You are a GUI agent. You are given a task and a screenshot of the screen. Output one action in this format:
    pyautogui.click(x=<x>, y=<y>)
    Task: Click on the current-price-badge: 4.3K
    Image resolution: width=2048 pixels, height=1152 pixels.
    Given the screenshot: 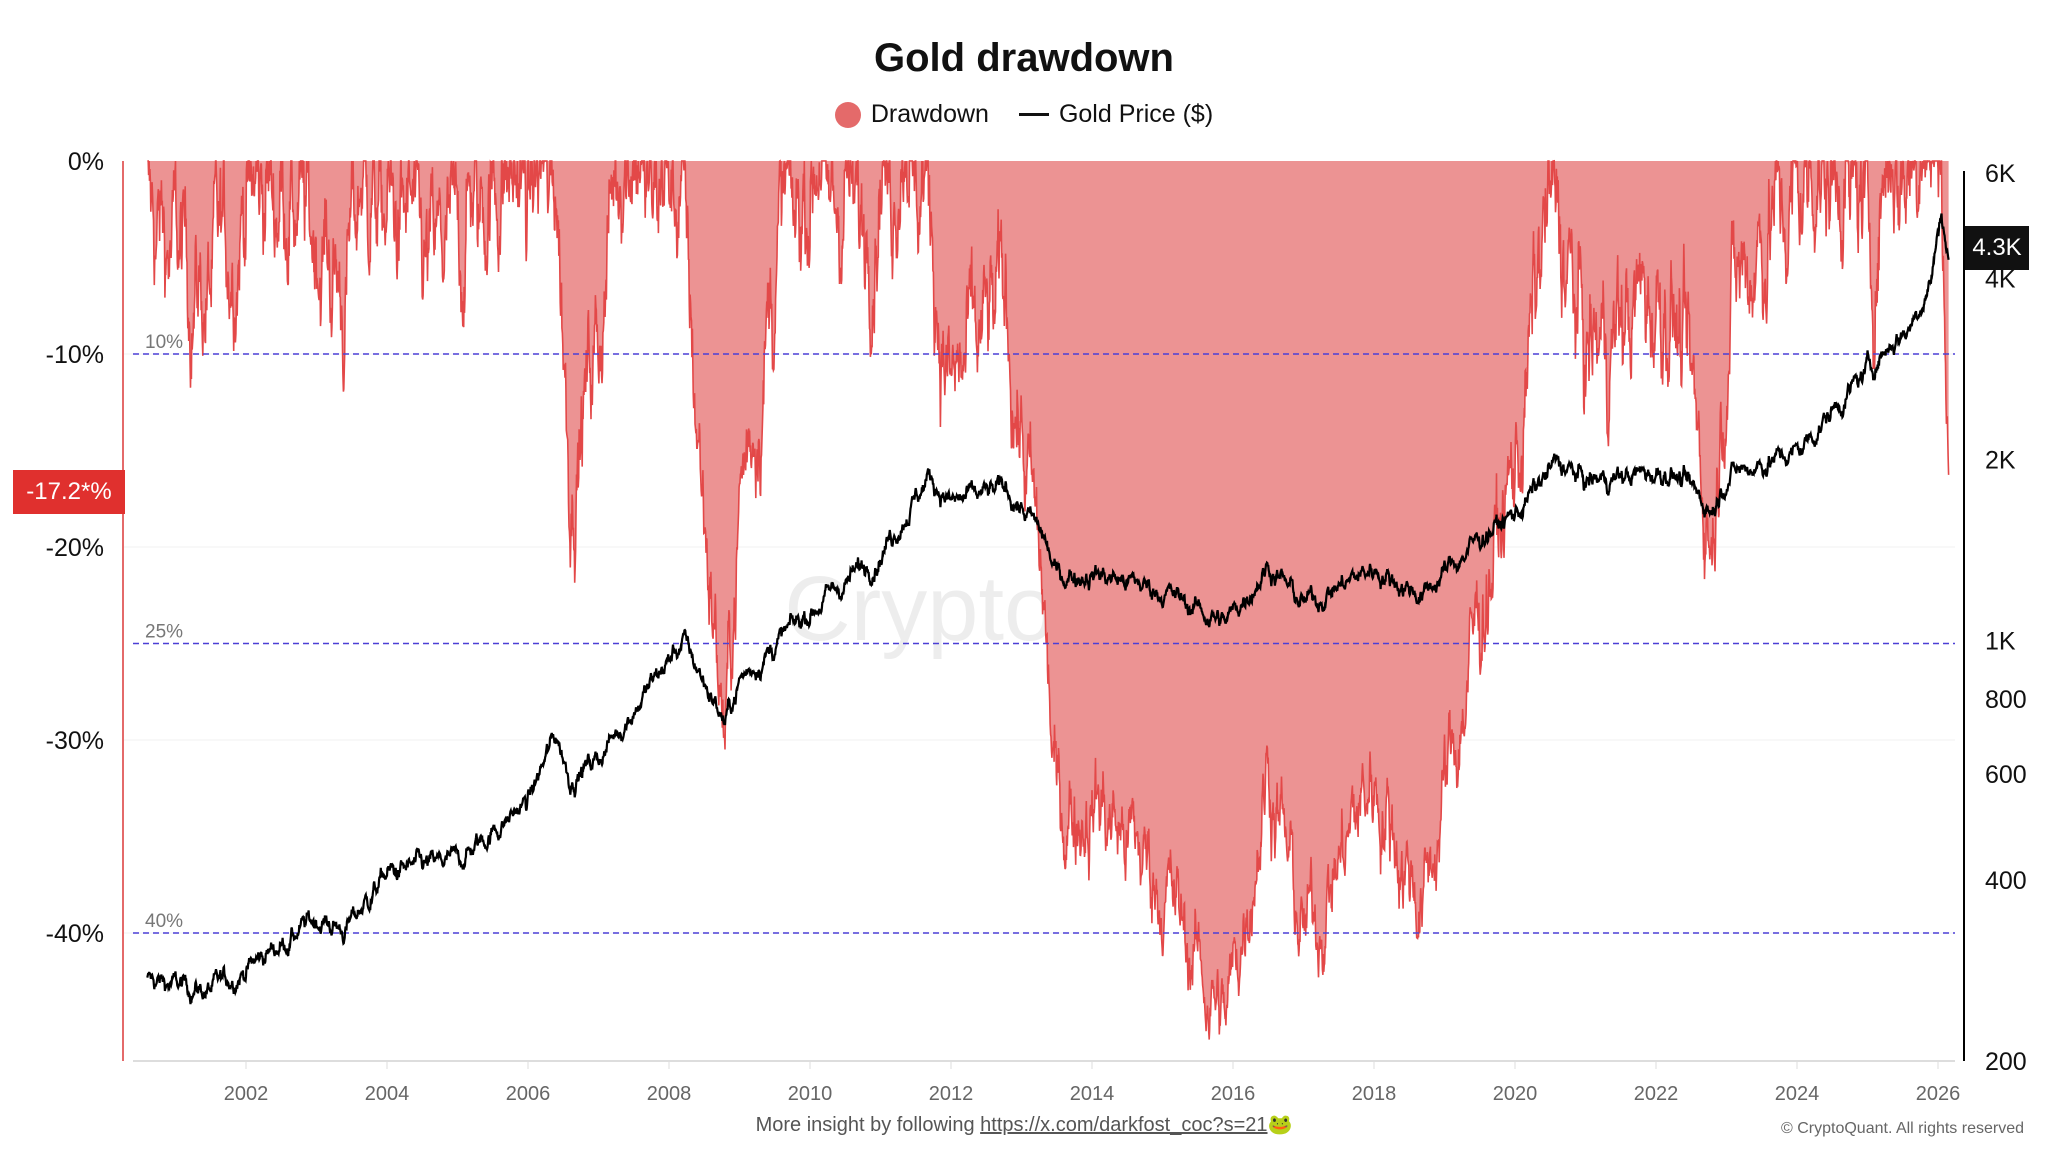 What is the action you would take?
    pyautogui.click(x=1997, y=248)
    